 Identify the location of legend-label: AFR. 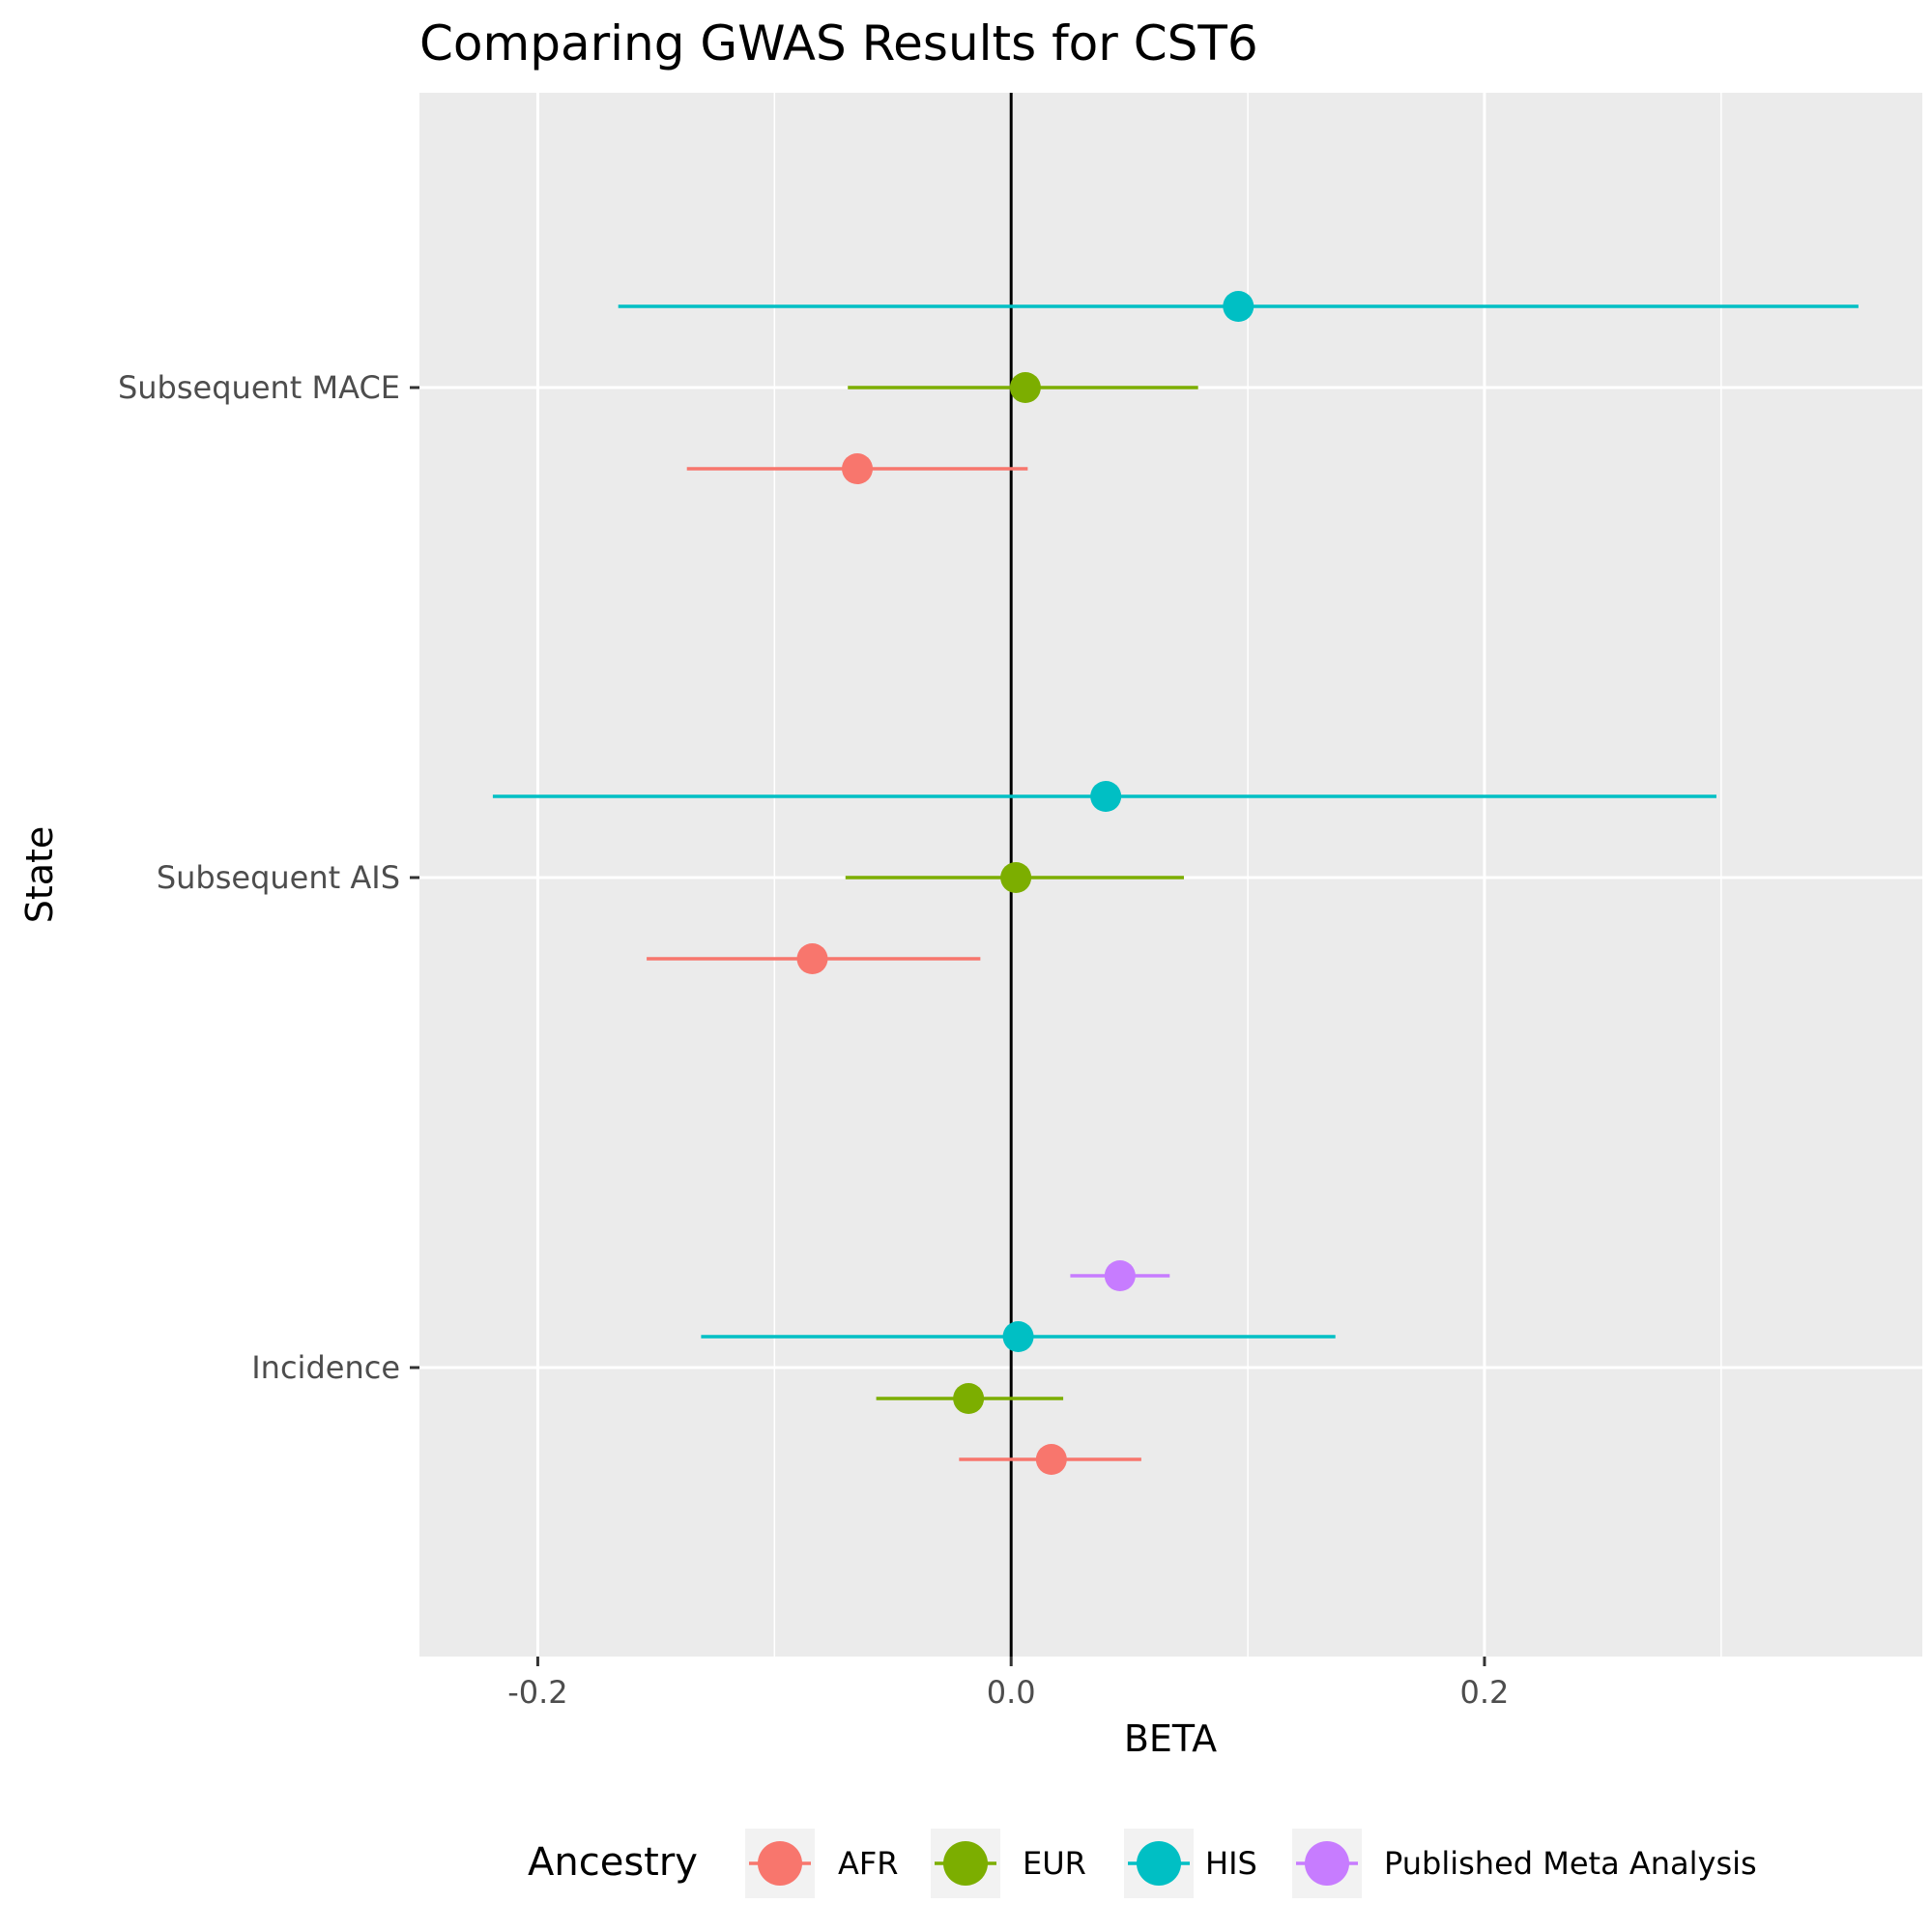
(868, 1863).